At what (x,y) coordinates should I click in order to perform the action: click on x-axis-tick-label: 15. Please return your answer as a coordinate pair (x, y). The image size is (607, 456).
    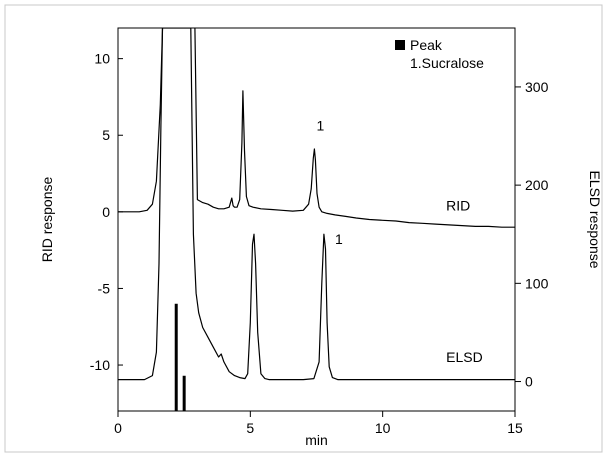
    Looking at the image, I should click on (515, 428).